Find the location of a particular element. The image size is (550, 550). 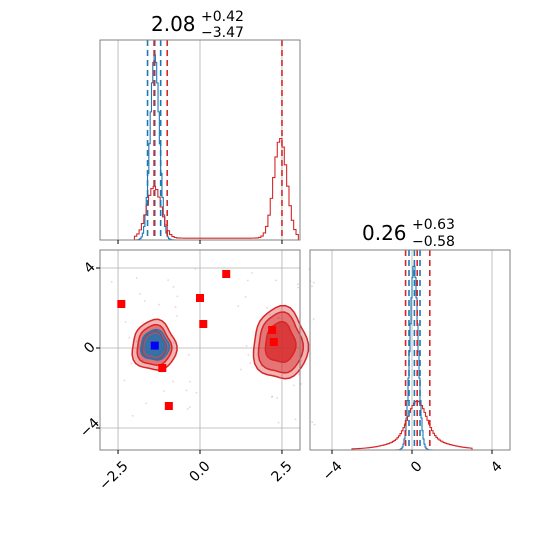

tick-label-y: 0 is located at coordinates (90, 348).